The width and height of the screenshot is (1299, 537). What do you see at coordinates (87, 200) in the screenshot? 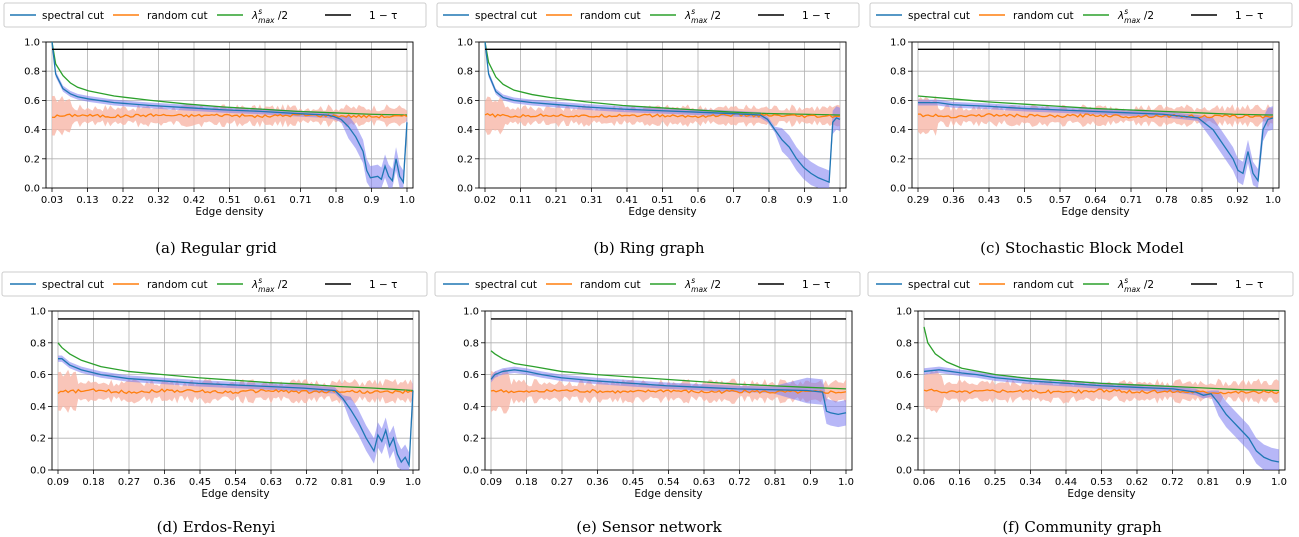
I see `x-tick-label: 0.13` at bounding box center [87, 200].